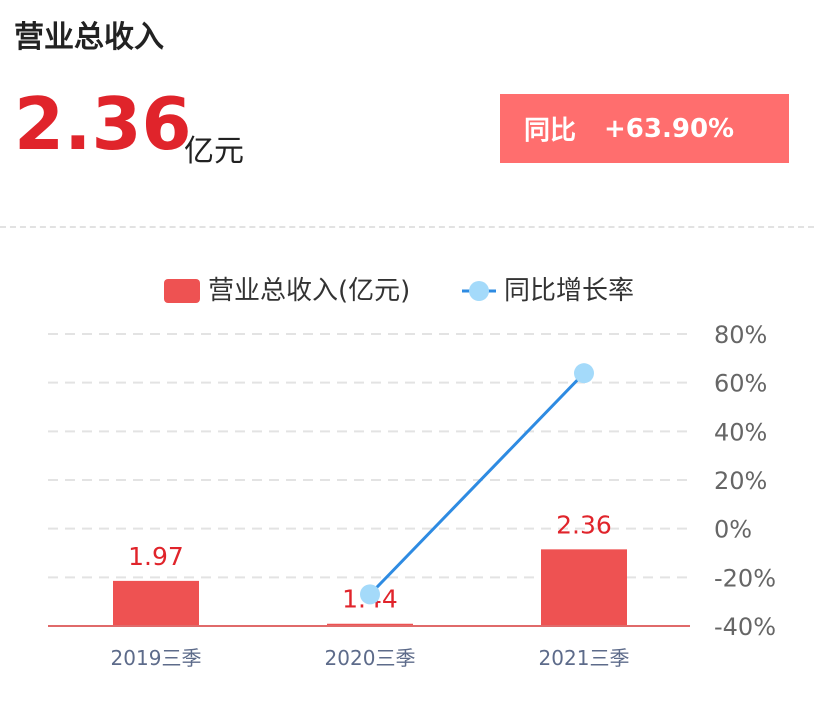 This screenshot has width=814, height=714. Describe the element at coordinates (214, 151) in the screenshot. I see `revenue-unit: 亿元` at that location.